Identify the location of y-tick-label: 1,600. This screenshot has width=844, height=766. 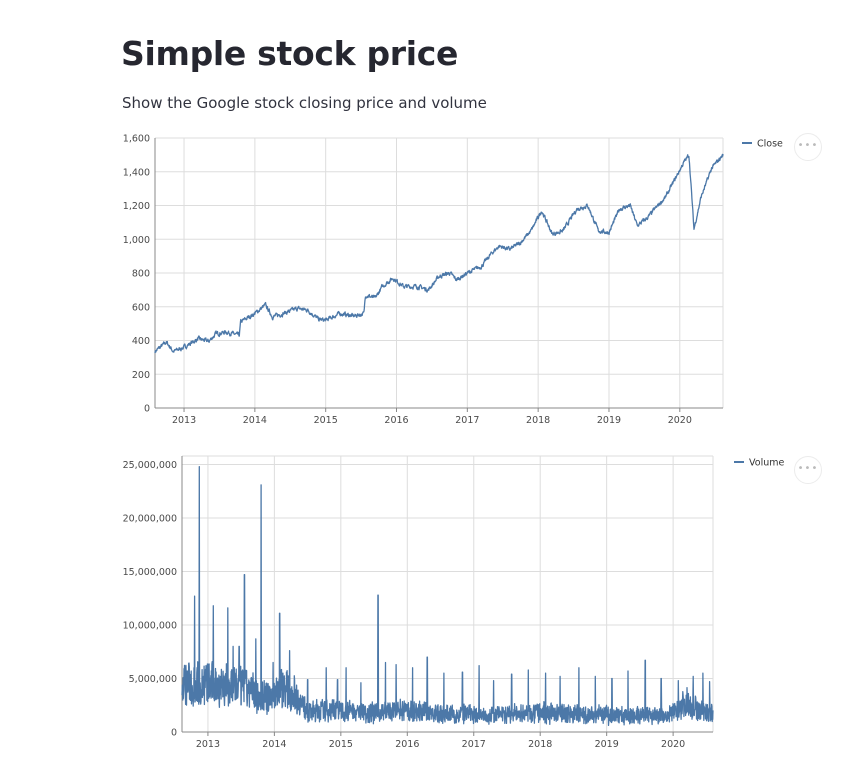
(136, 139).